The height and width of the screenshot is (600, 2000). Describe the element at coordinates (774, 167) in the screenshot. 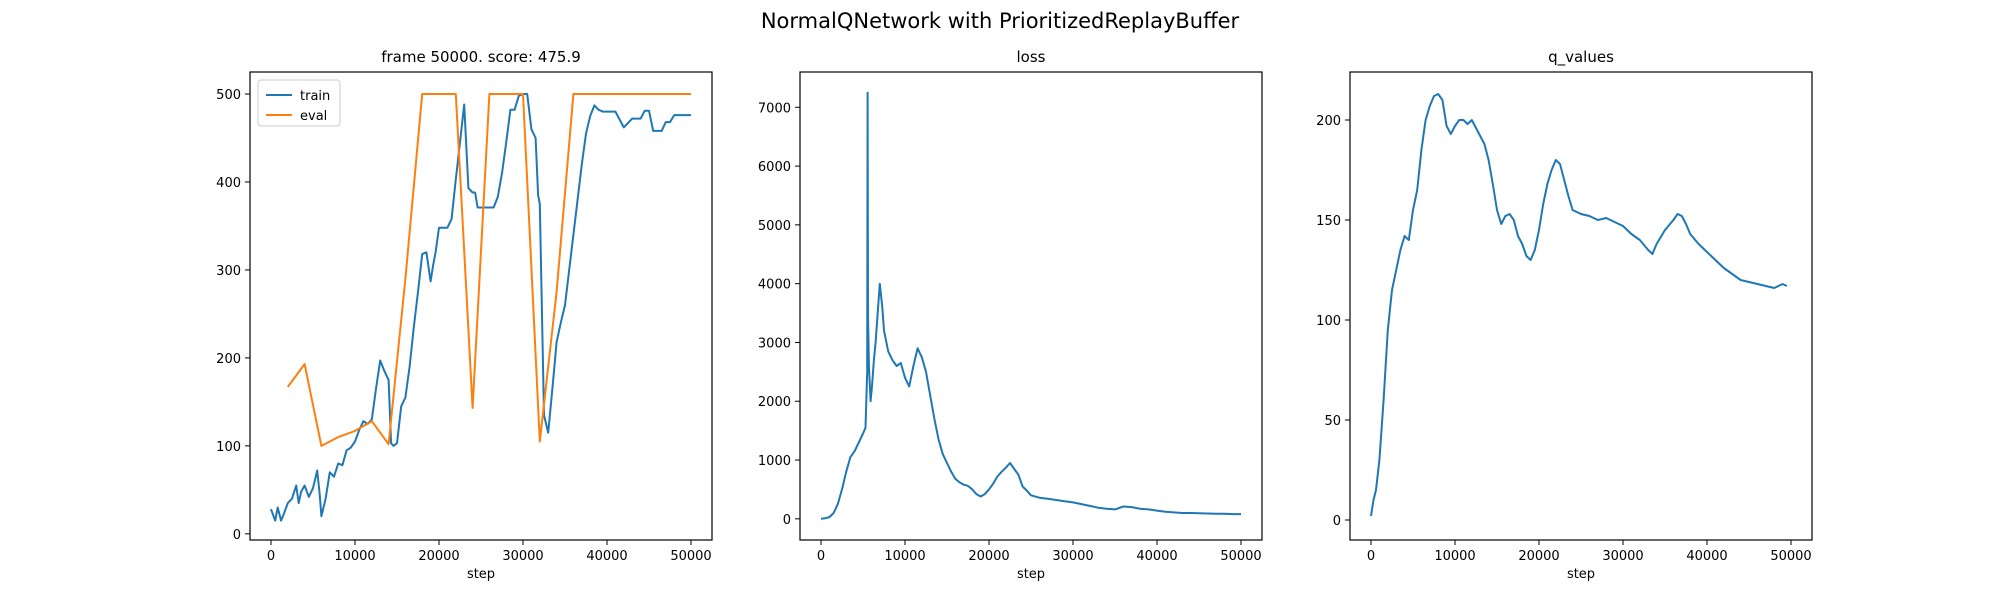

I see `y-tick-label: 6000` at that location.